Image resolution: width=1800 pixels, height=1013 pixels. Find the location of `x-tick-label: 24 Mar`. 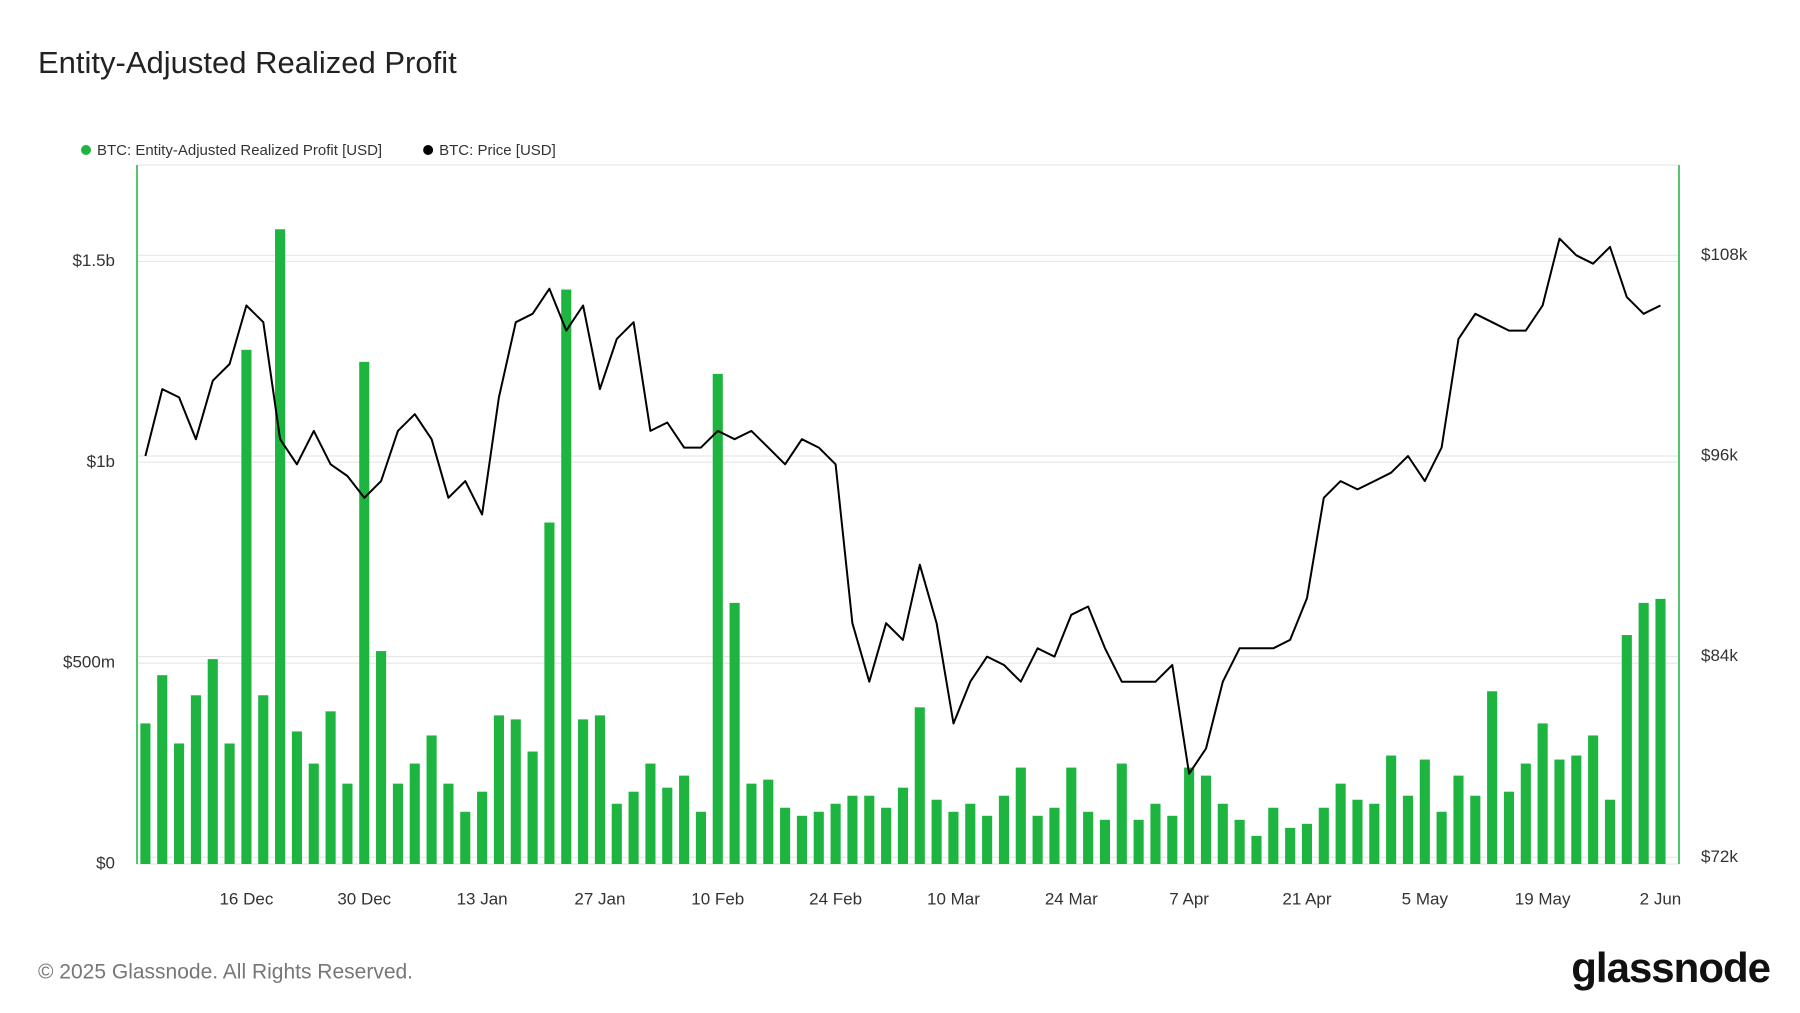

x-tick-label: 24 Mar is located at coordinates (1071, 898).